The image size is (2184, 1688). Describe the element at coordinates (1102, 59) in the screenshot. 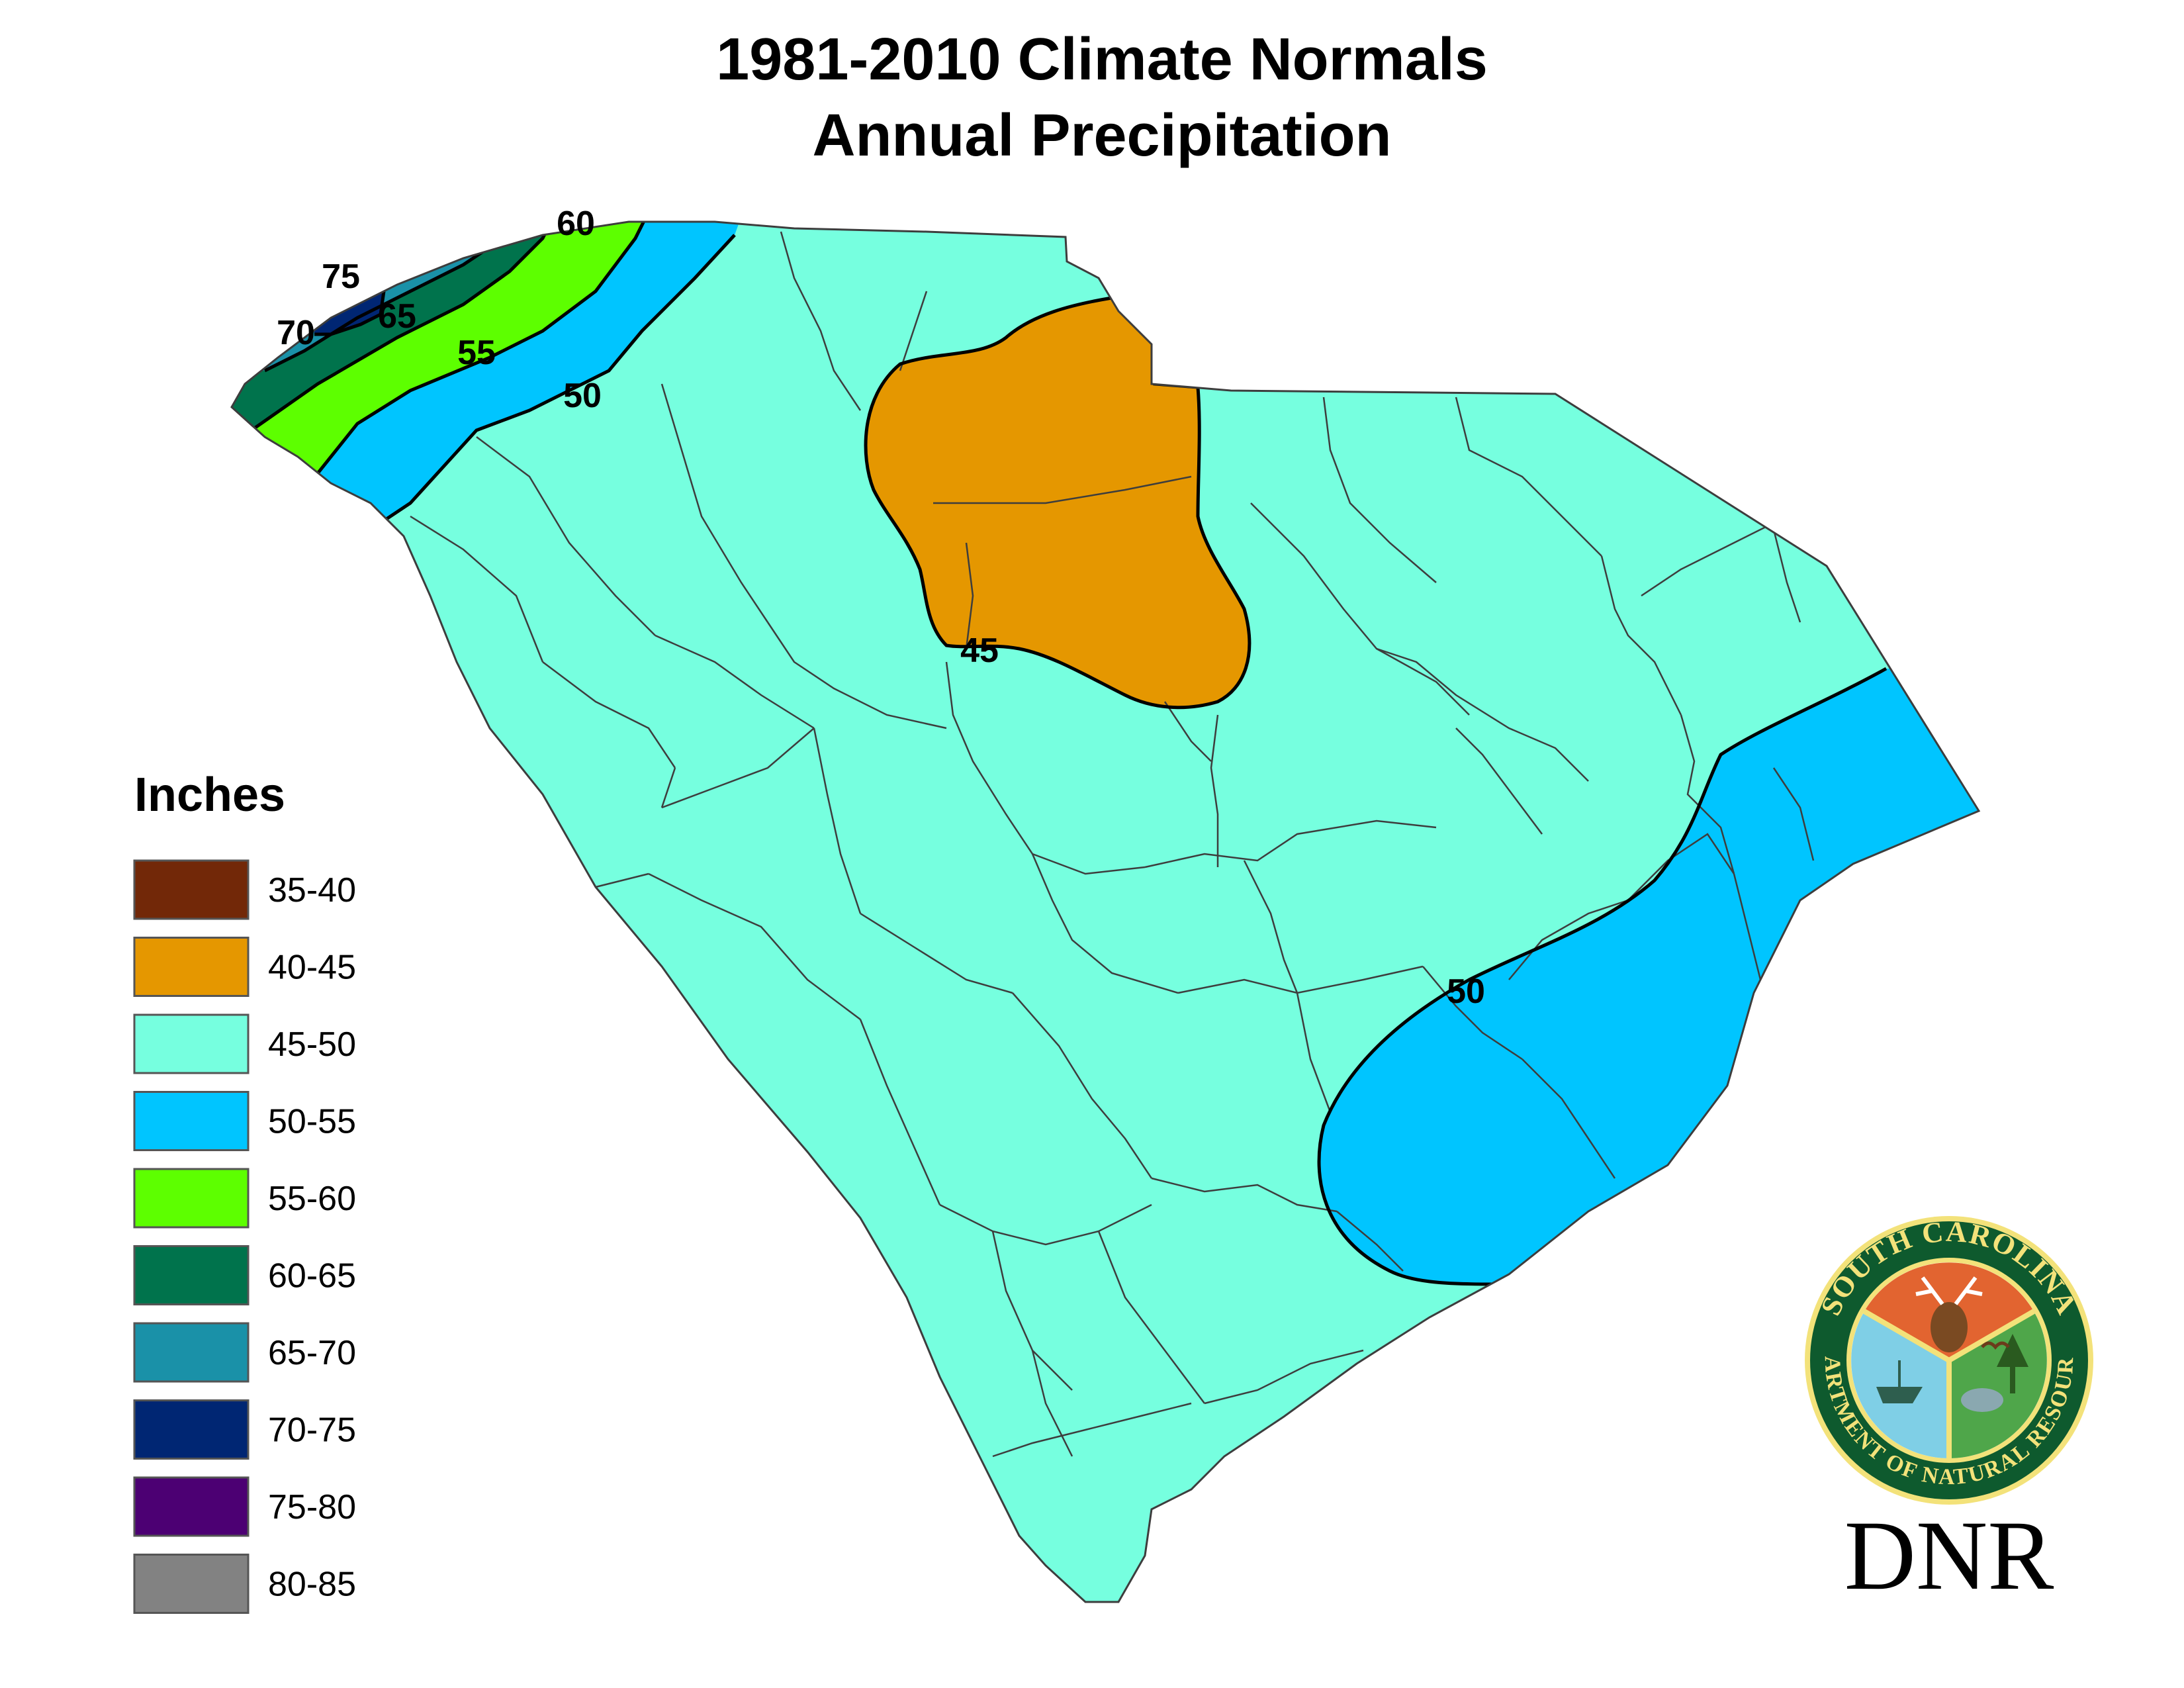

I see `map-title-line1: 1981-2010 Climate Normals` at that location.